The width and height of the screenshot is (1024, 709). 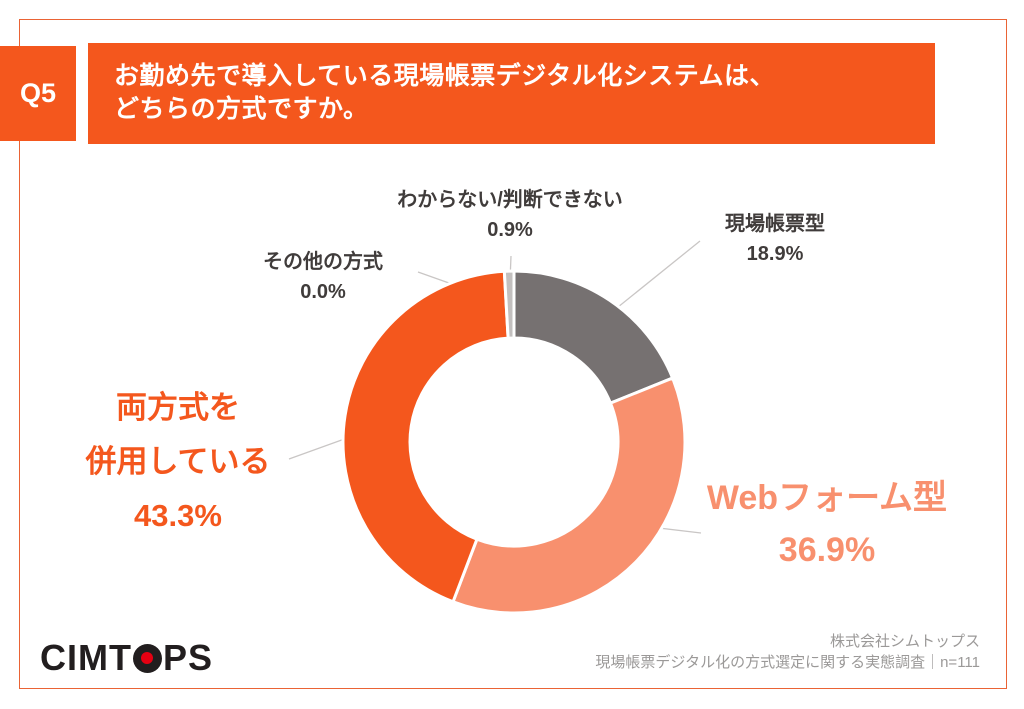 What do you see at coordinates (188, 657) in the screenshot?
I see `logo-text-right: PS` at bounding box center [188, 657].